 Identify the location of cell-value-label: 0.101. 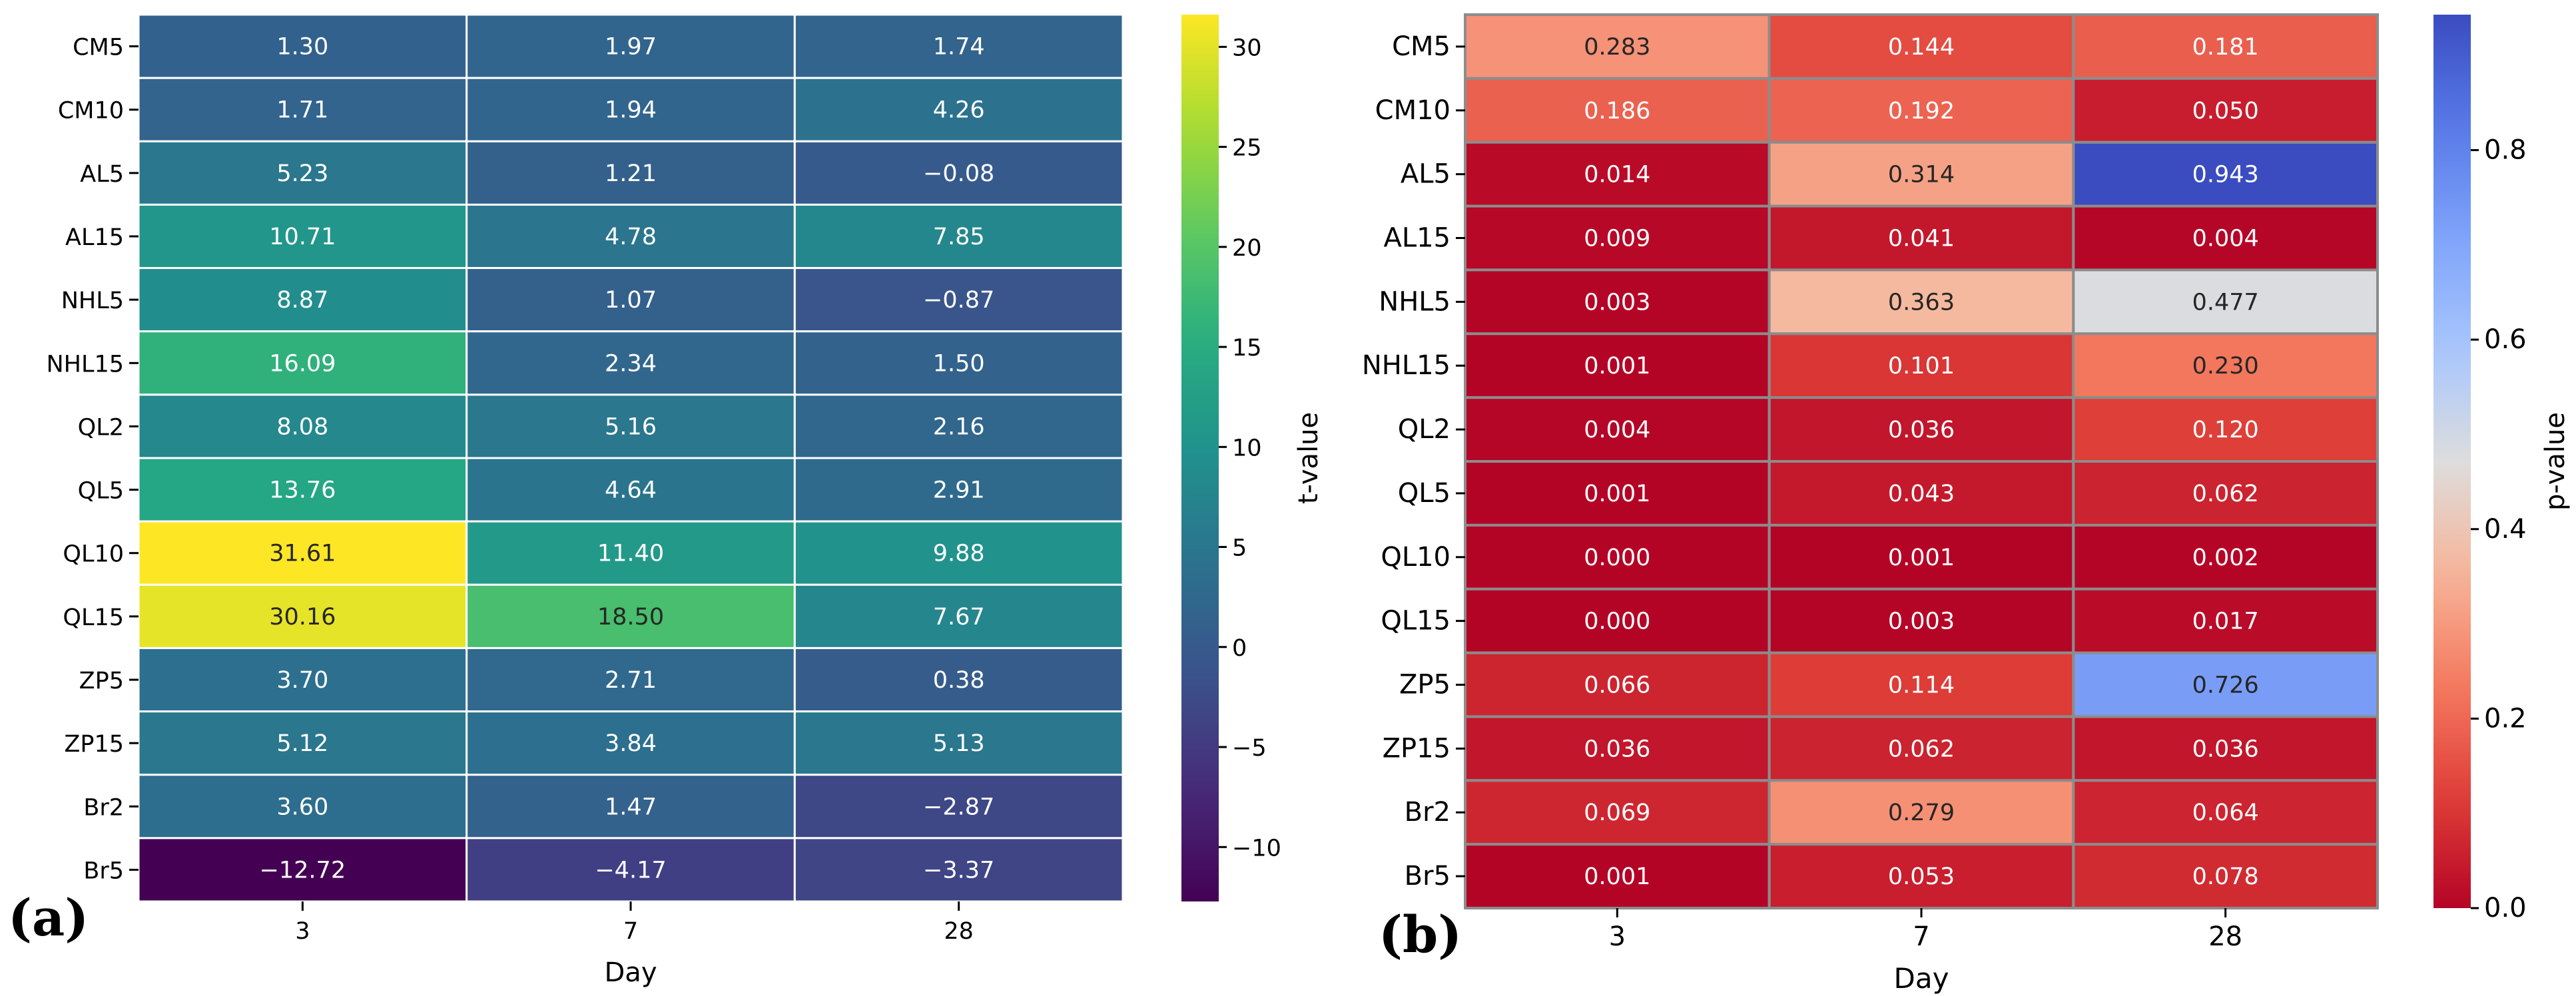
(1921, 366).